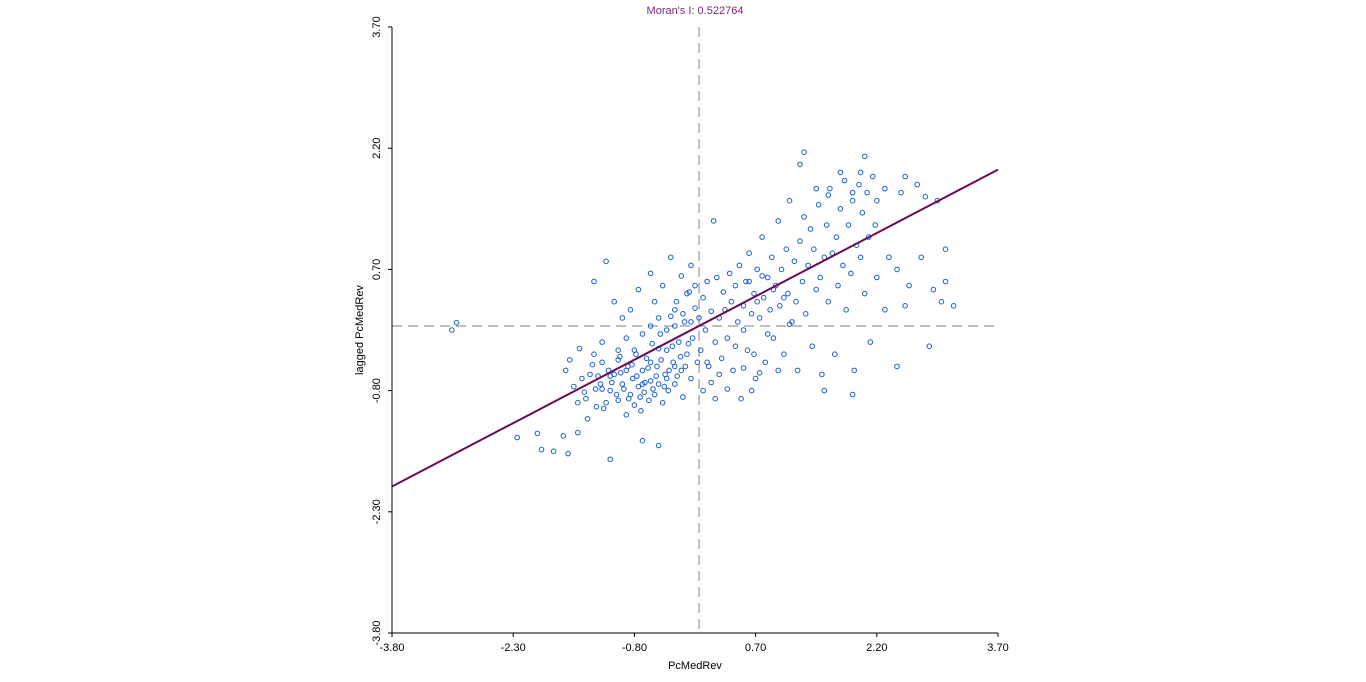 Image resolution: width=1366 pixels, height=682 pixels. Describe the element at coordinates (377, 147) in the screenshot. I see `y-tick-label: 2.20` at that location.